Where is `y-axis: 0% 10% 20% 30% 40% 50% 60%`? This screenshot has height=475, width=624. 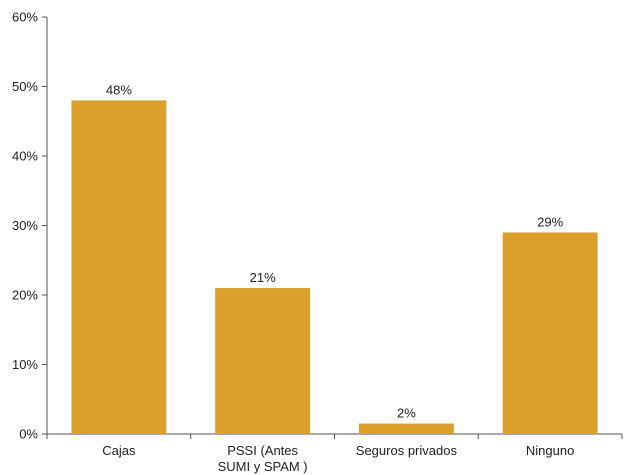
y-axis: 0% 10% 20% 30% 40% 50% 60% is located at coordinates (30, 226).